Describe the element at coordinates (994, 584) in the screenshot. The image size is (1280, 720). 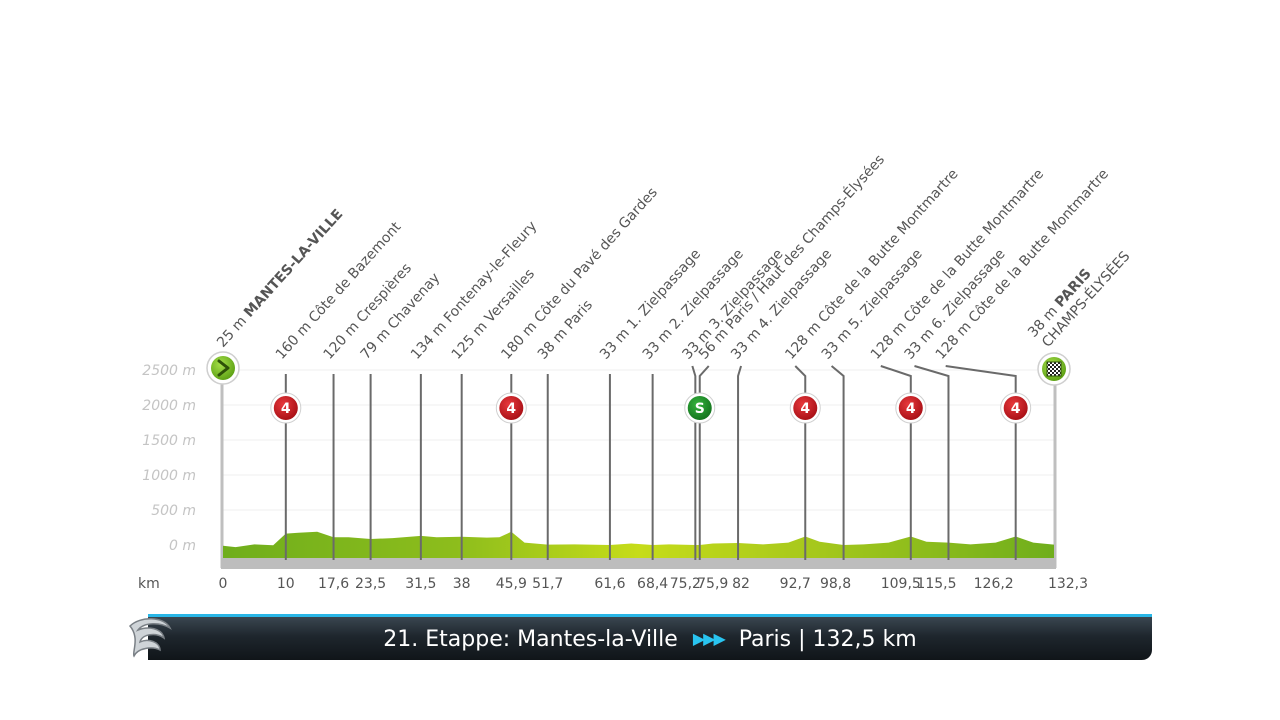
I see `x-tick-label: 126,2` at that location.